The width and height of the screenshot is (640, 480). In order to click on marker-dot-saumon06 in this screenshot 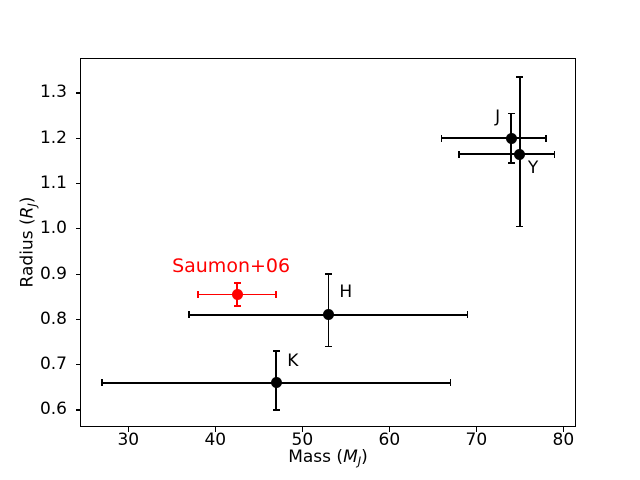, I will do `click(237, 294)`.